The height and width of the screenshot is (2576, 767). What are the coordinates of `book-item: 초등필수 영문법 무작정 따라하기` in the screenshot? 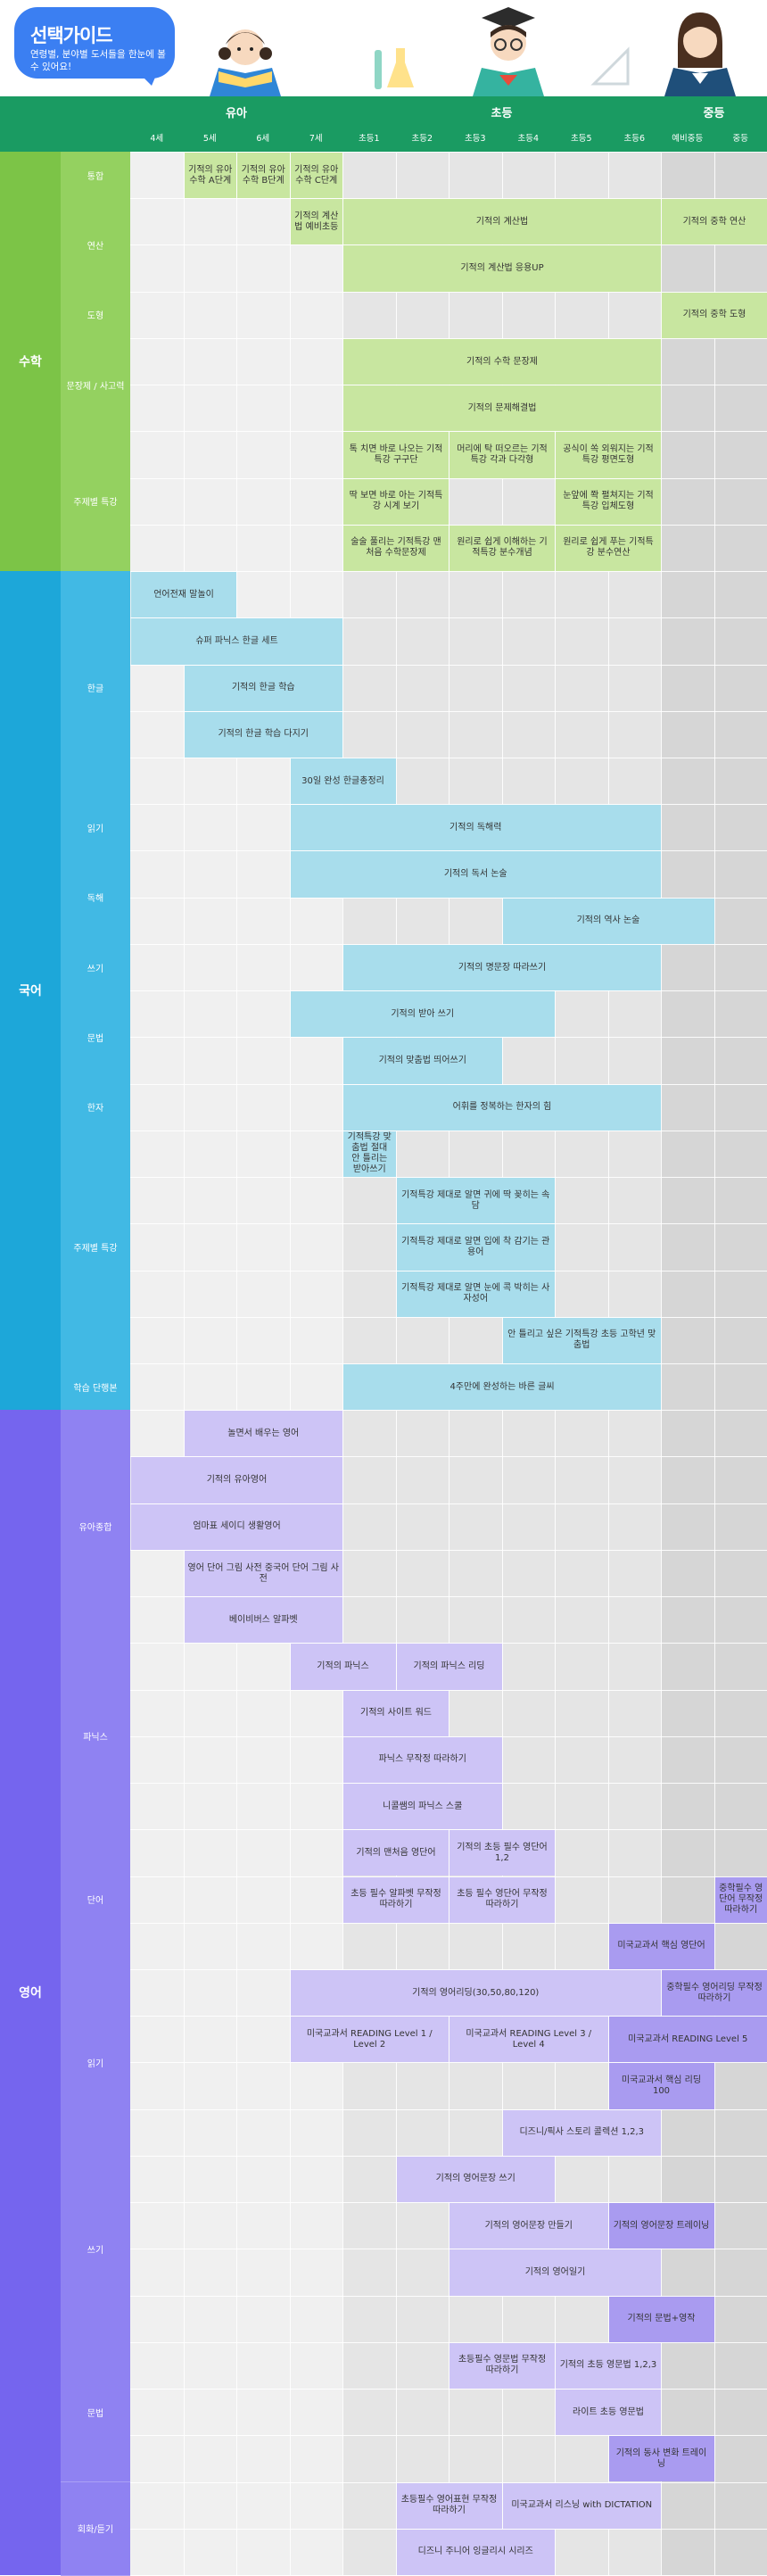 It's located at (502, 2366).